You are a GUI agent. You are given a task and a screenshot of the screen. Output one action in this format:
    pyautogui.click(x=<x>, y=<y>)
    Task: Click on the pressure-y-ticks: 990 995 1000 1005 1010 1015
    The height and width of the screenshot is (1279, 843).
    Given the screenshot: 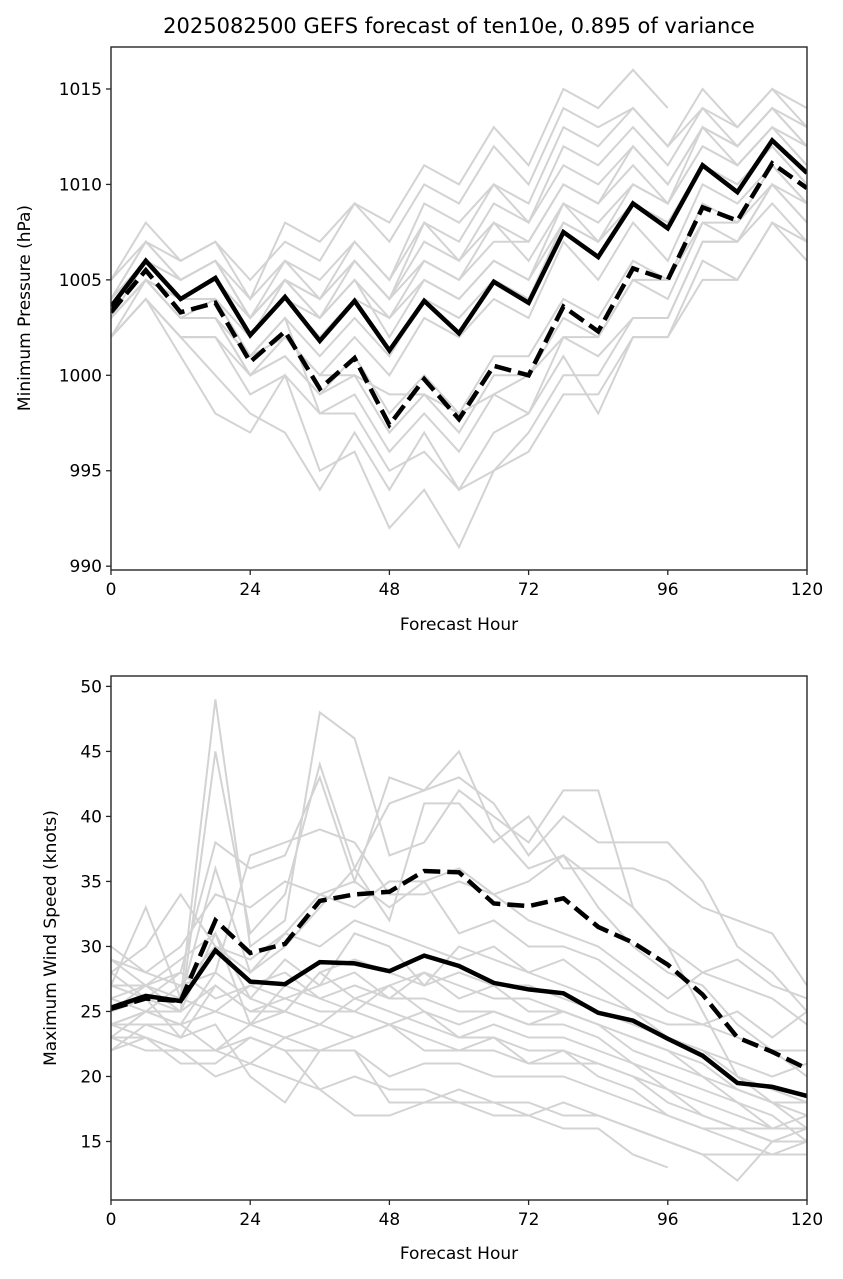 What is the action you would take?
    pyautogui.click(x=85, y=328)
    